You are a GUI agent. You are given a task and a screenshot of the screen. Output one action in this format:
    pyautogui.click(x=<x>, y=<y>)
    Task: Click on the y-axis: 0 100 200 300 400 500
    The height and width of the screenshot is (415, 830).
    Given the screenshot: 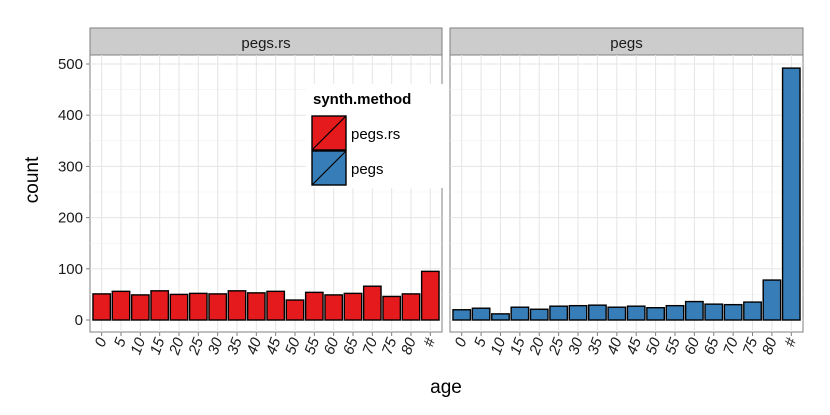 What is the action you would take?
    pyautogui.click(x=74, y=192)
    